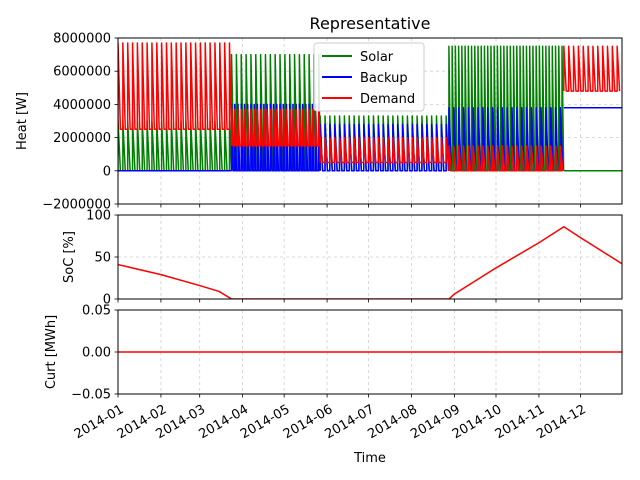  Describe the element at coordinates (51, 352) in the screenshot. I see `curt-y-axis-label: Curt [MWh]` at that location.